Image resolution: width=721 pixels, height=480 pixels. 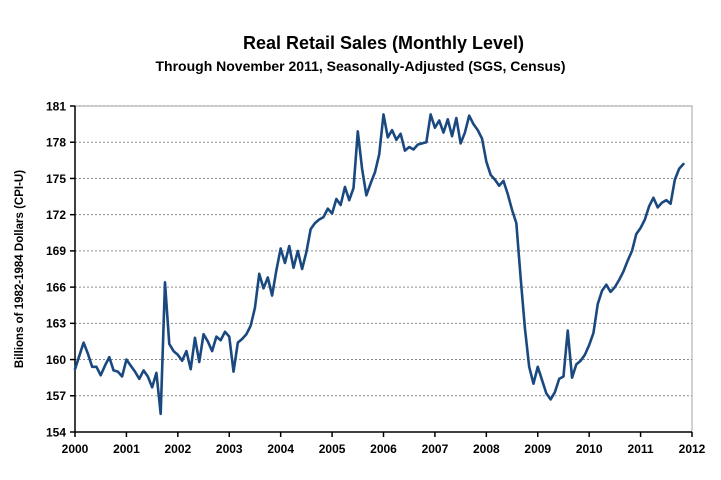 I want to click on x-tick-label: 2009, so click(x=537, y=449).